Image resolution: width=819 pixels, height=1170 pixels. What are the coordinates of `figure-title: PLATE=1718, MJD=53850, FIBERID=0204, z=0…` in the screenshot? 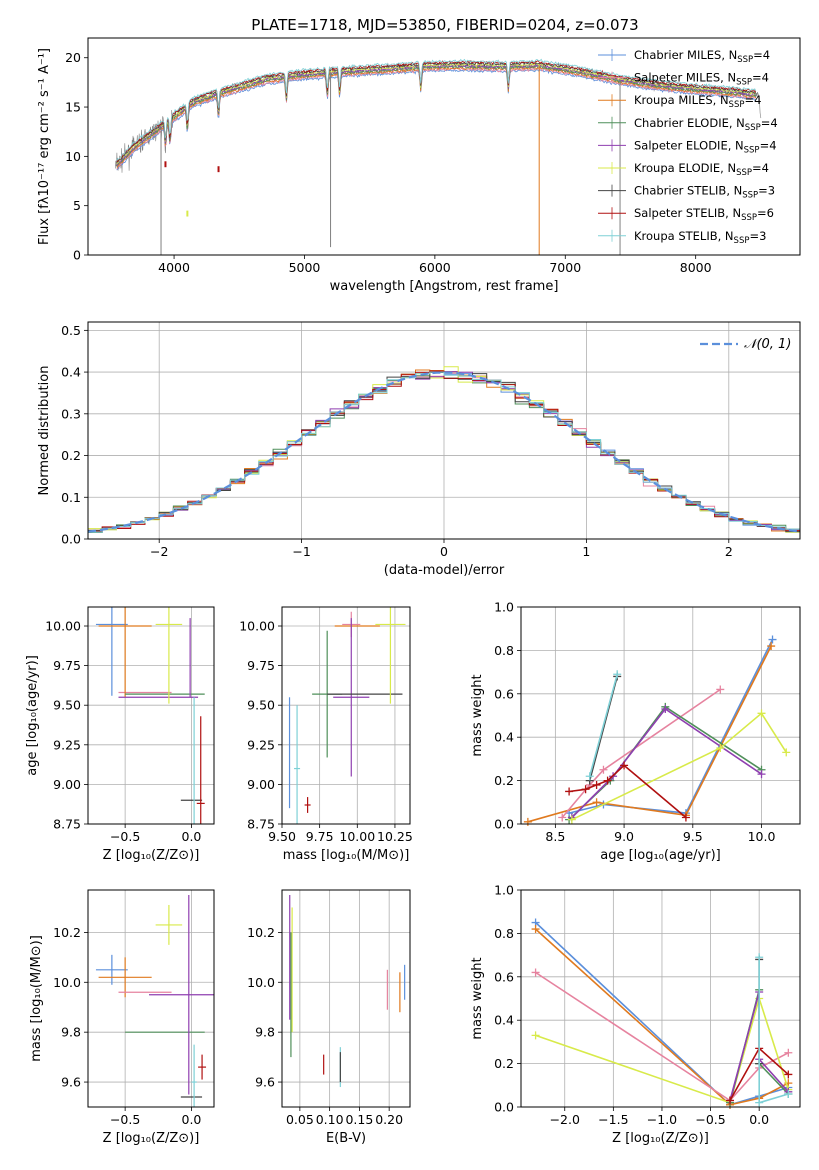 It's located at (444, 25).